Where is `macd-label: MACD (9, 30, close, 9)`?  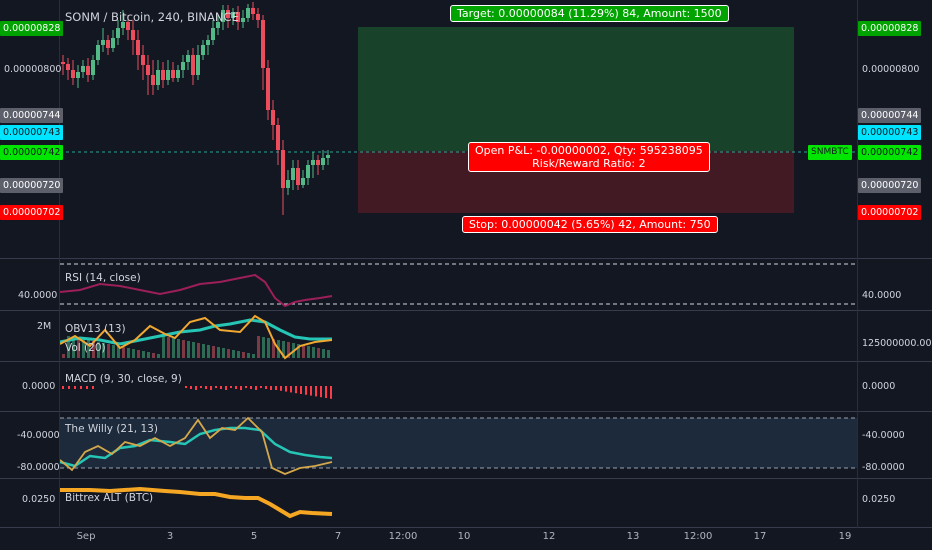
macd-label: MACD (9, 30, close, 9) is located at coordinates (123, 379).